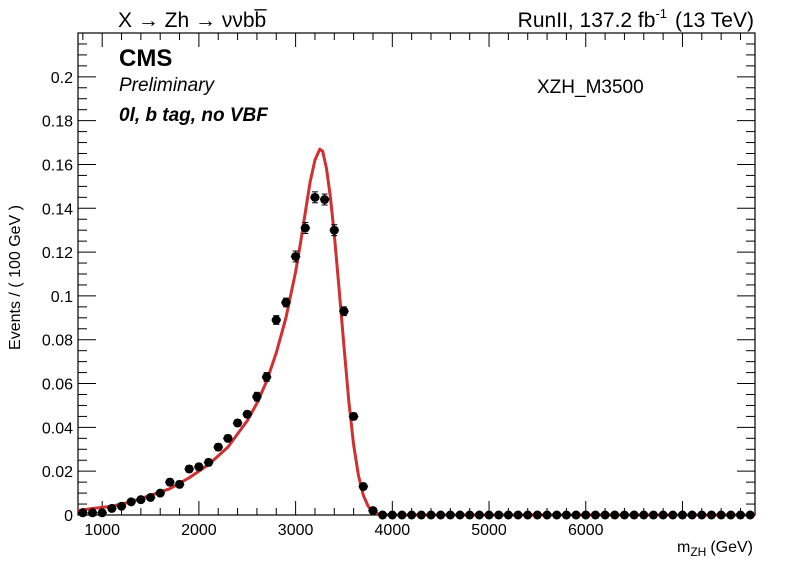  Describe the element at coordinates (683, 547) in the screenshot. I see `x-axis-title-main: m` at that location.